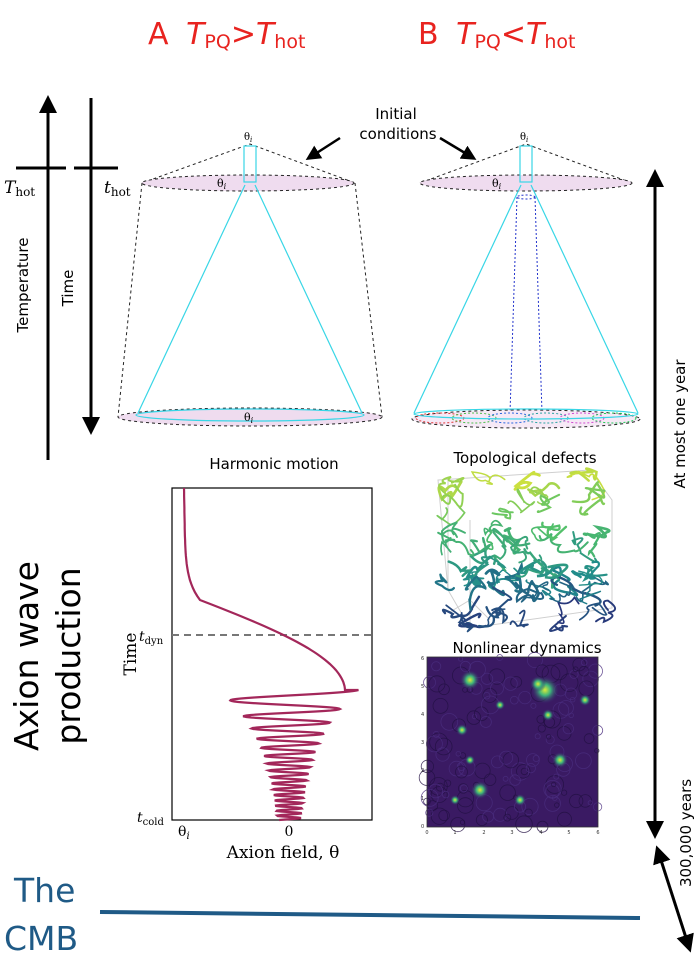 The image size is (700, 964). Describe the element at coordinates (19, 188) in the screenshot. I see `t-hot-label: Thot` at that location.